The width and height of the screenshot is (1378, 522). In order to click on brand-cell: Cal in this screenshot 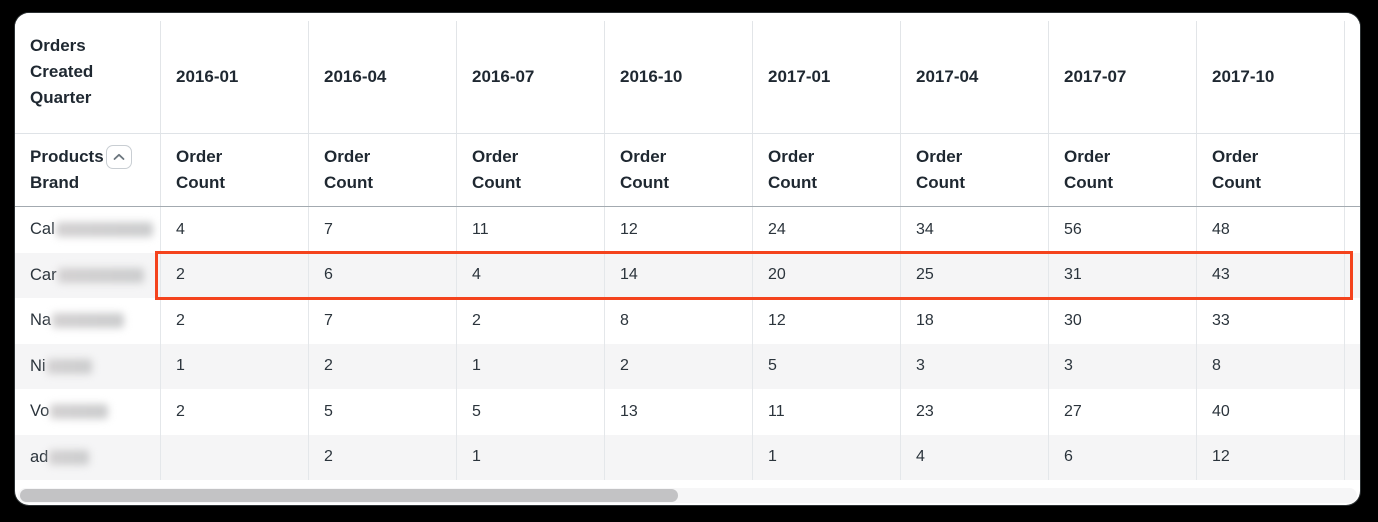, I will do `click(87, 230)`.